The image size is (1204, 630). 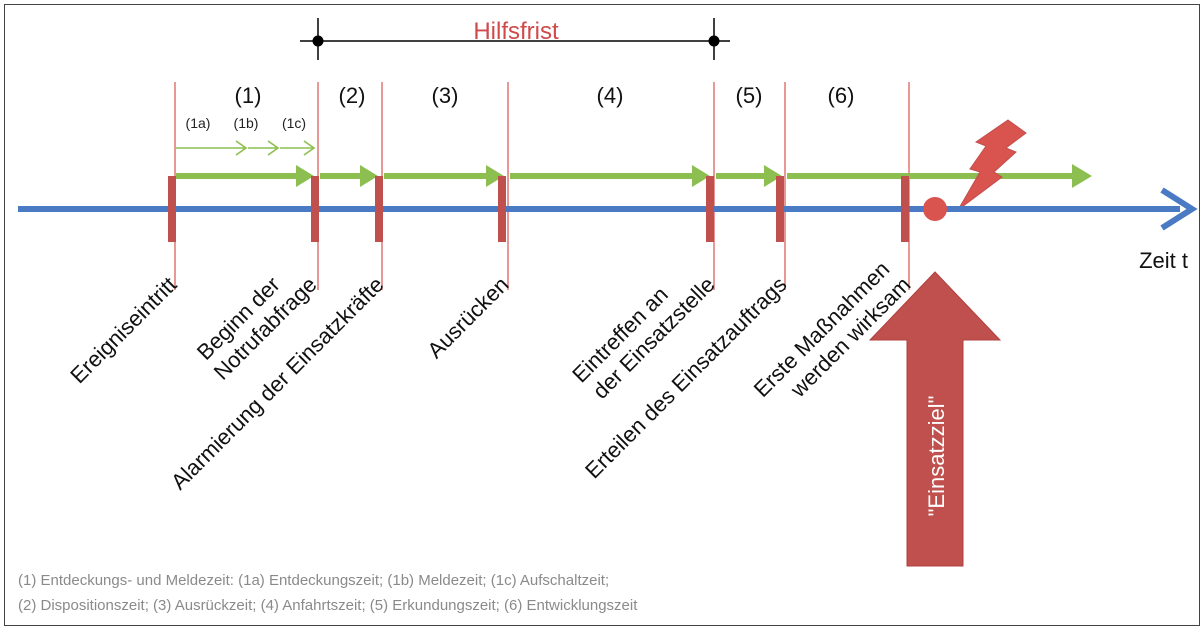 What do you see at coordinates (198, 123) in the screenshot?
I see `subphase-label-1a: (1a)` at bounding box center [198, 123].